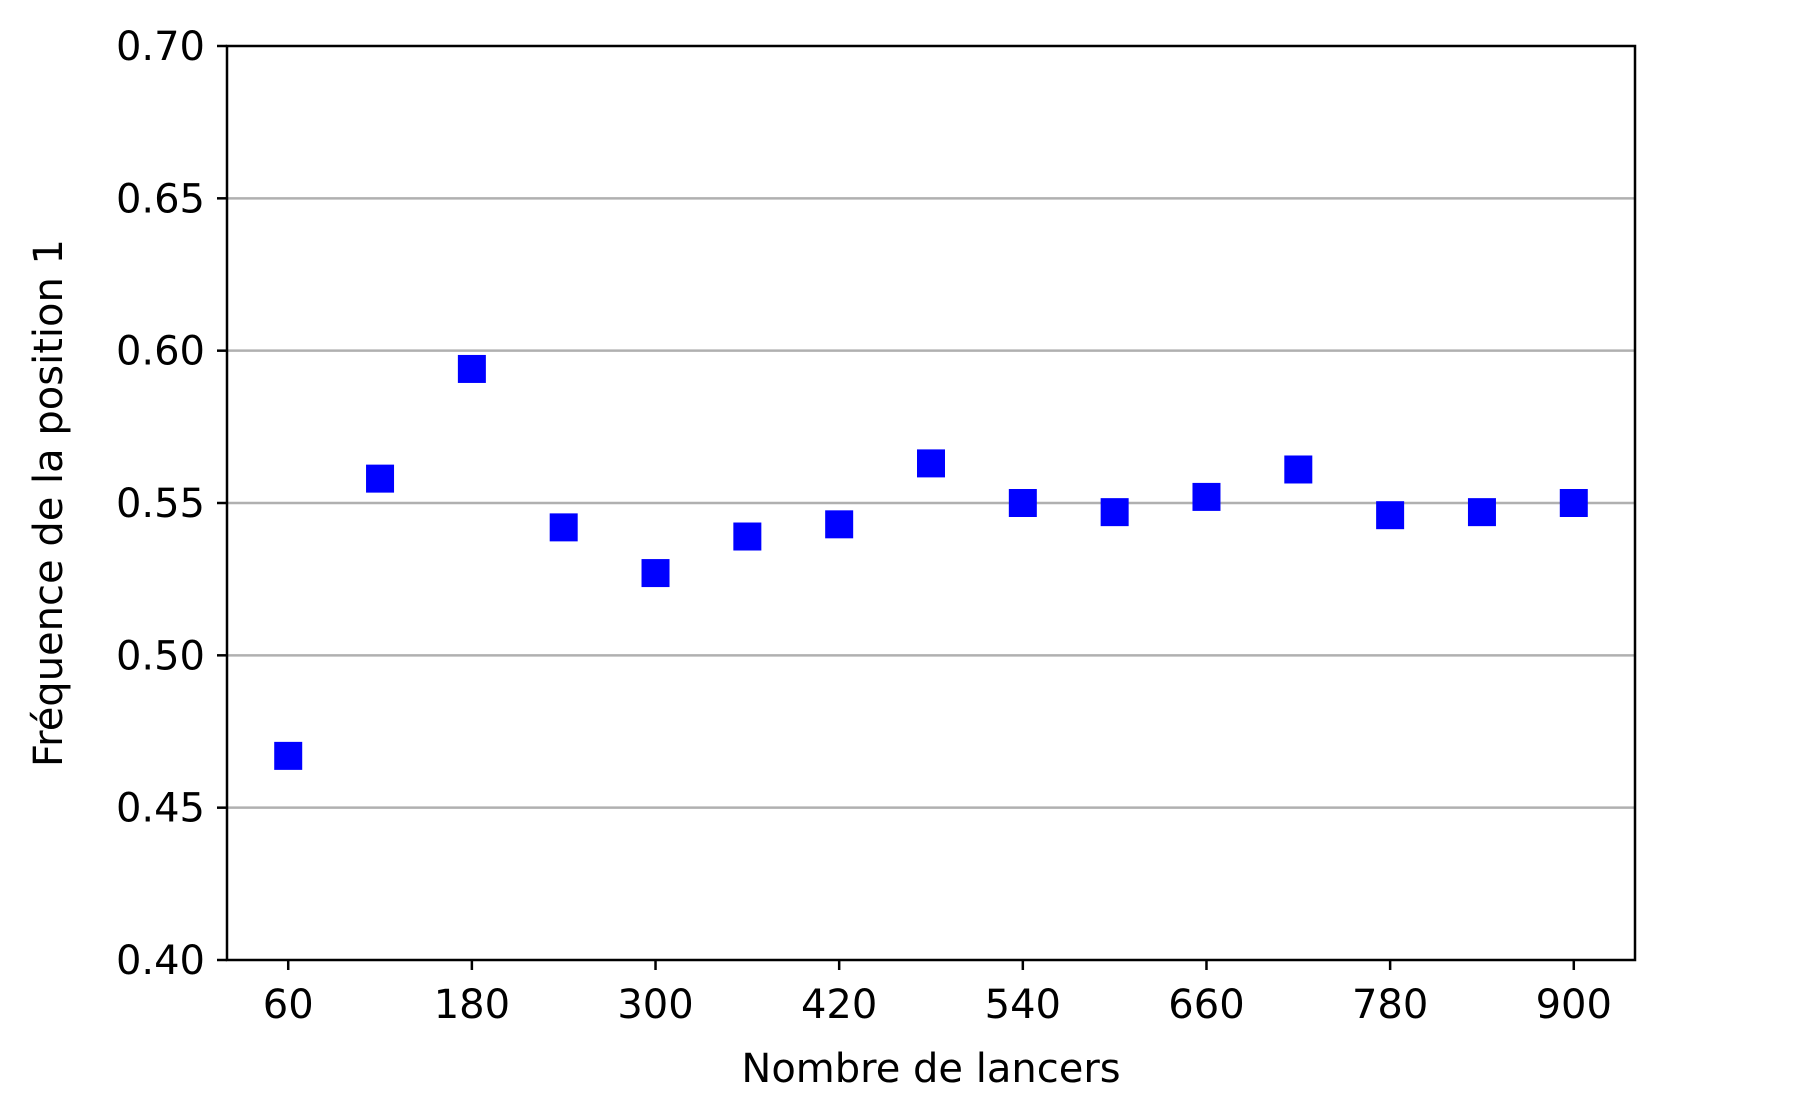 This screenshot has height=1098, width=1794. What do you see at coordinates (472, 1005) in the screenshot?
I see `x-tick-label: 180` at bounding box center [472, 1005].